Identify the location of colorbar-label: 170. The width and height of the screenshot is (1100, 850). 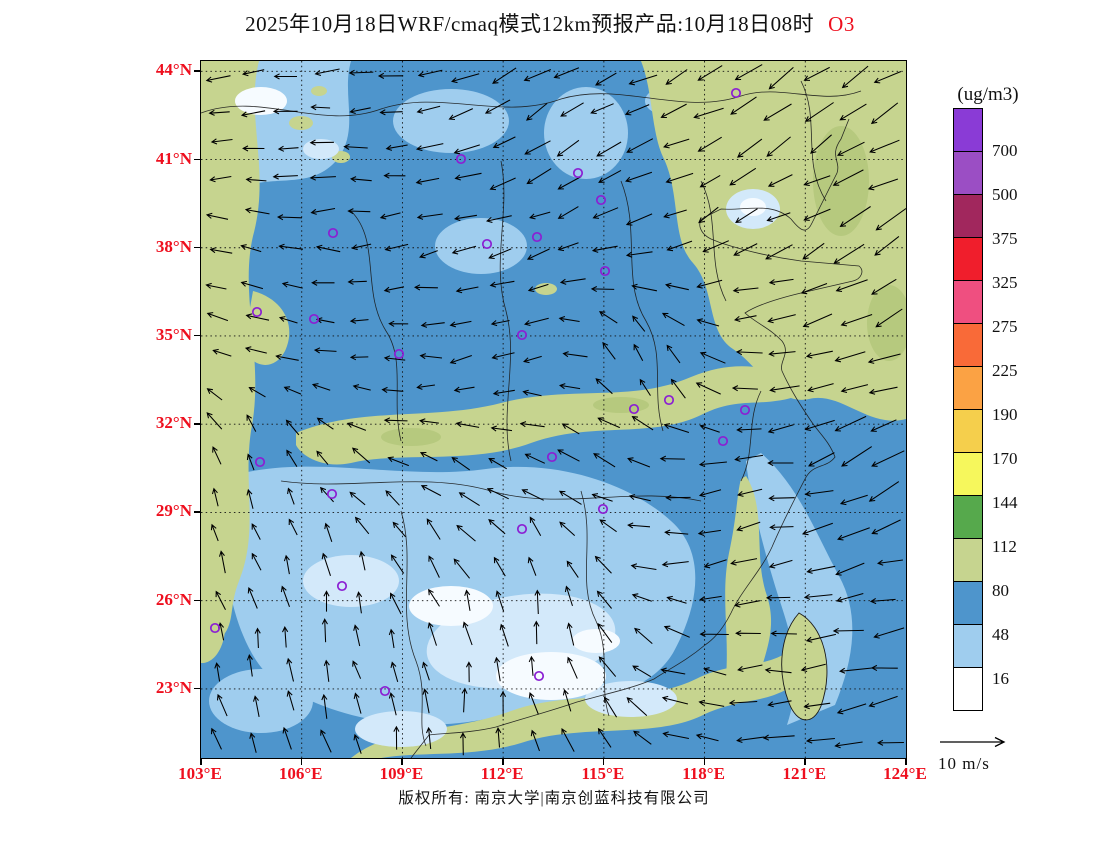
(1005, 458).